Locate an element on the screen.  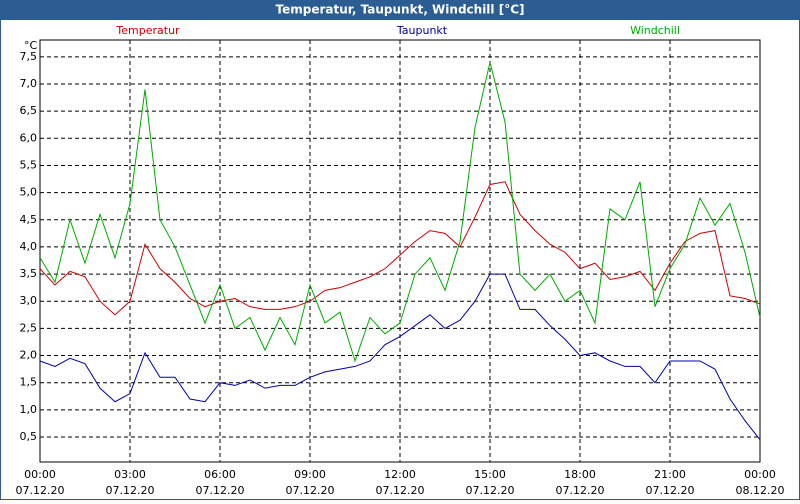
chart-title: Temperatur, Taupunkt, Windchill [°C] is located at coordinates (400, 10).